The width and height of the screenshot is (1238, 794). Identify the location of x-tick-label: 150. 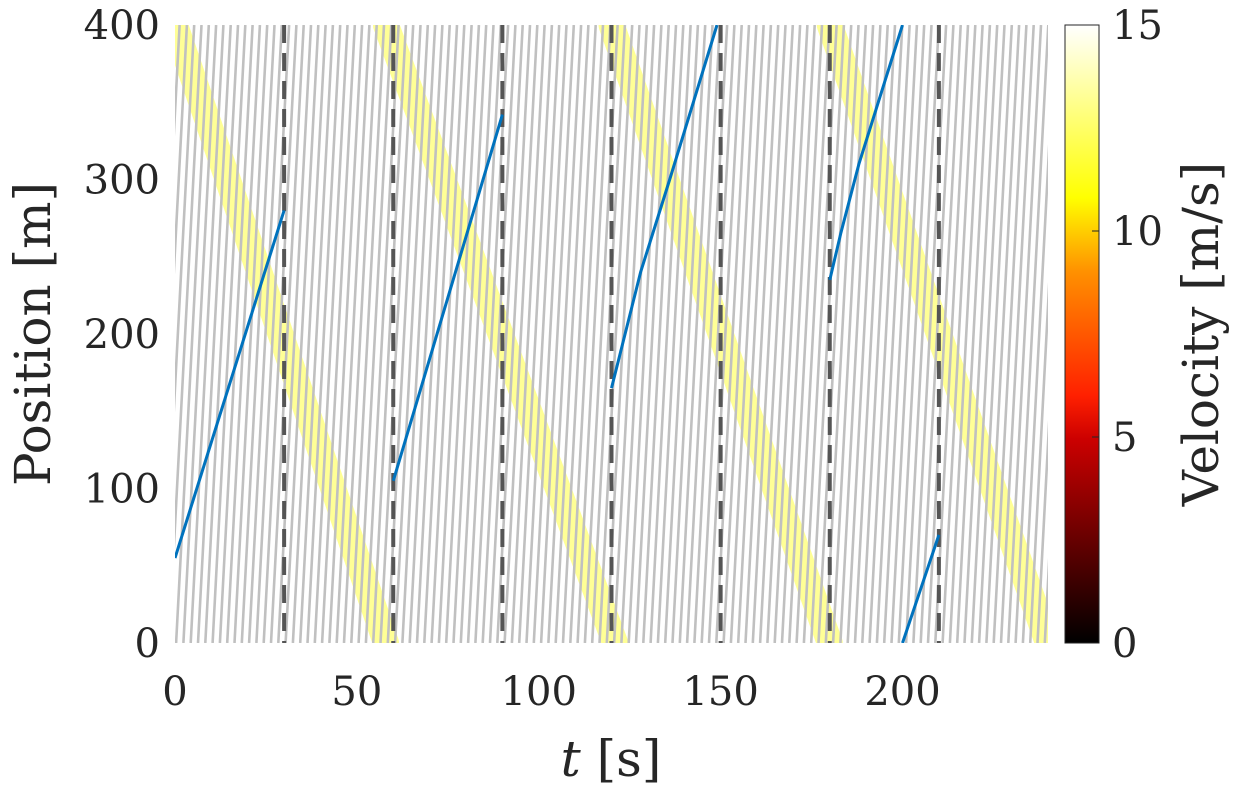
(720, 692).